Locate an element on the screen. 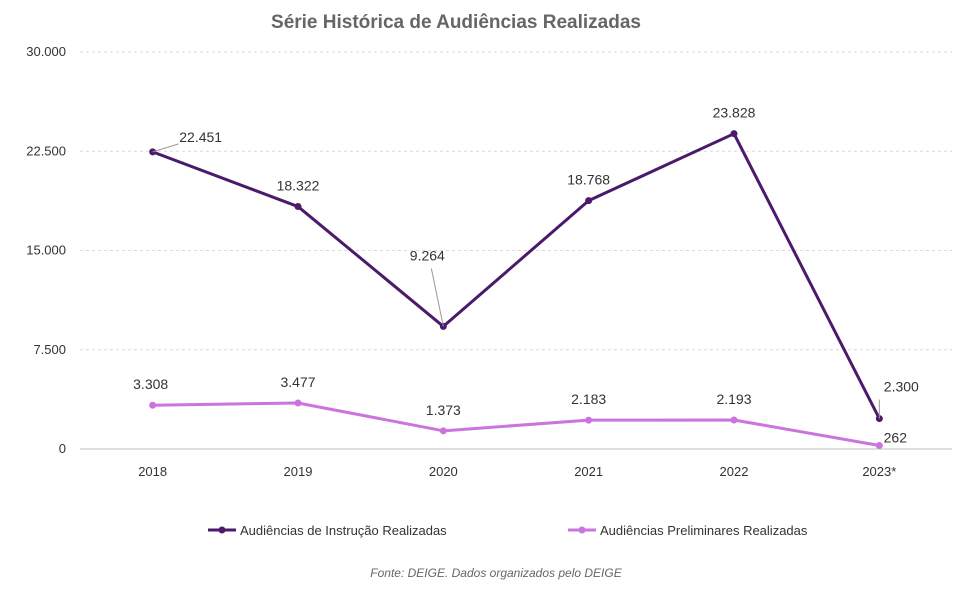  data-label: 18.768 is located at coordinates (588, 180).